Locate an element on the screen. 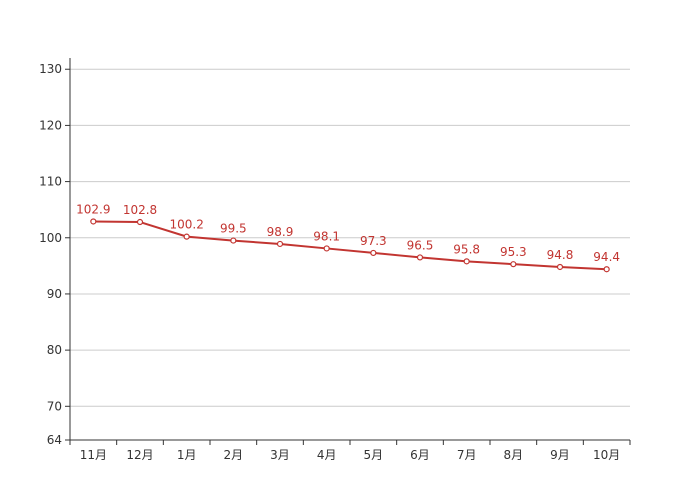  x-tick-label: 6月 is located at coordinates (420, 455).